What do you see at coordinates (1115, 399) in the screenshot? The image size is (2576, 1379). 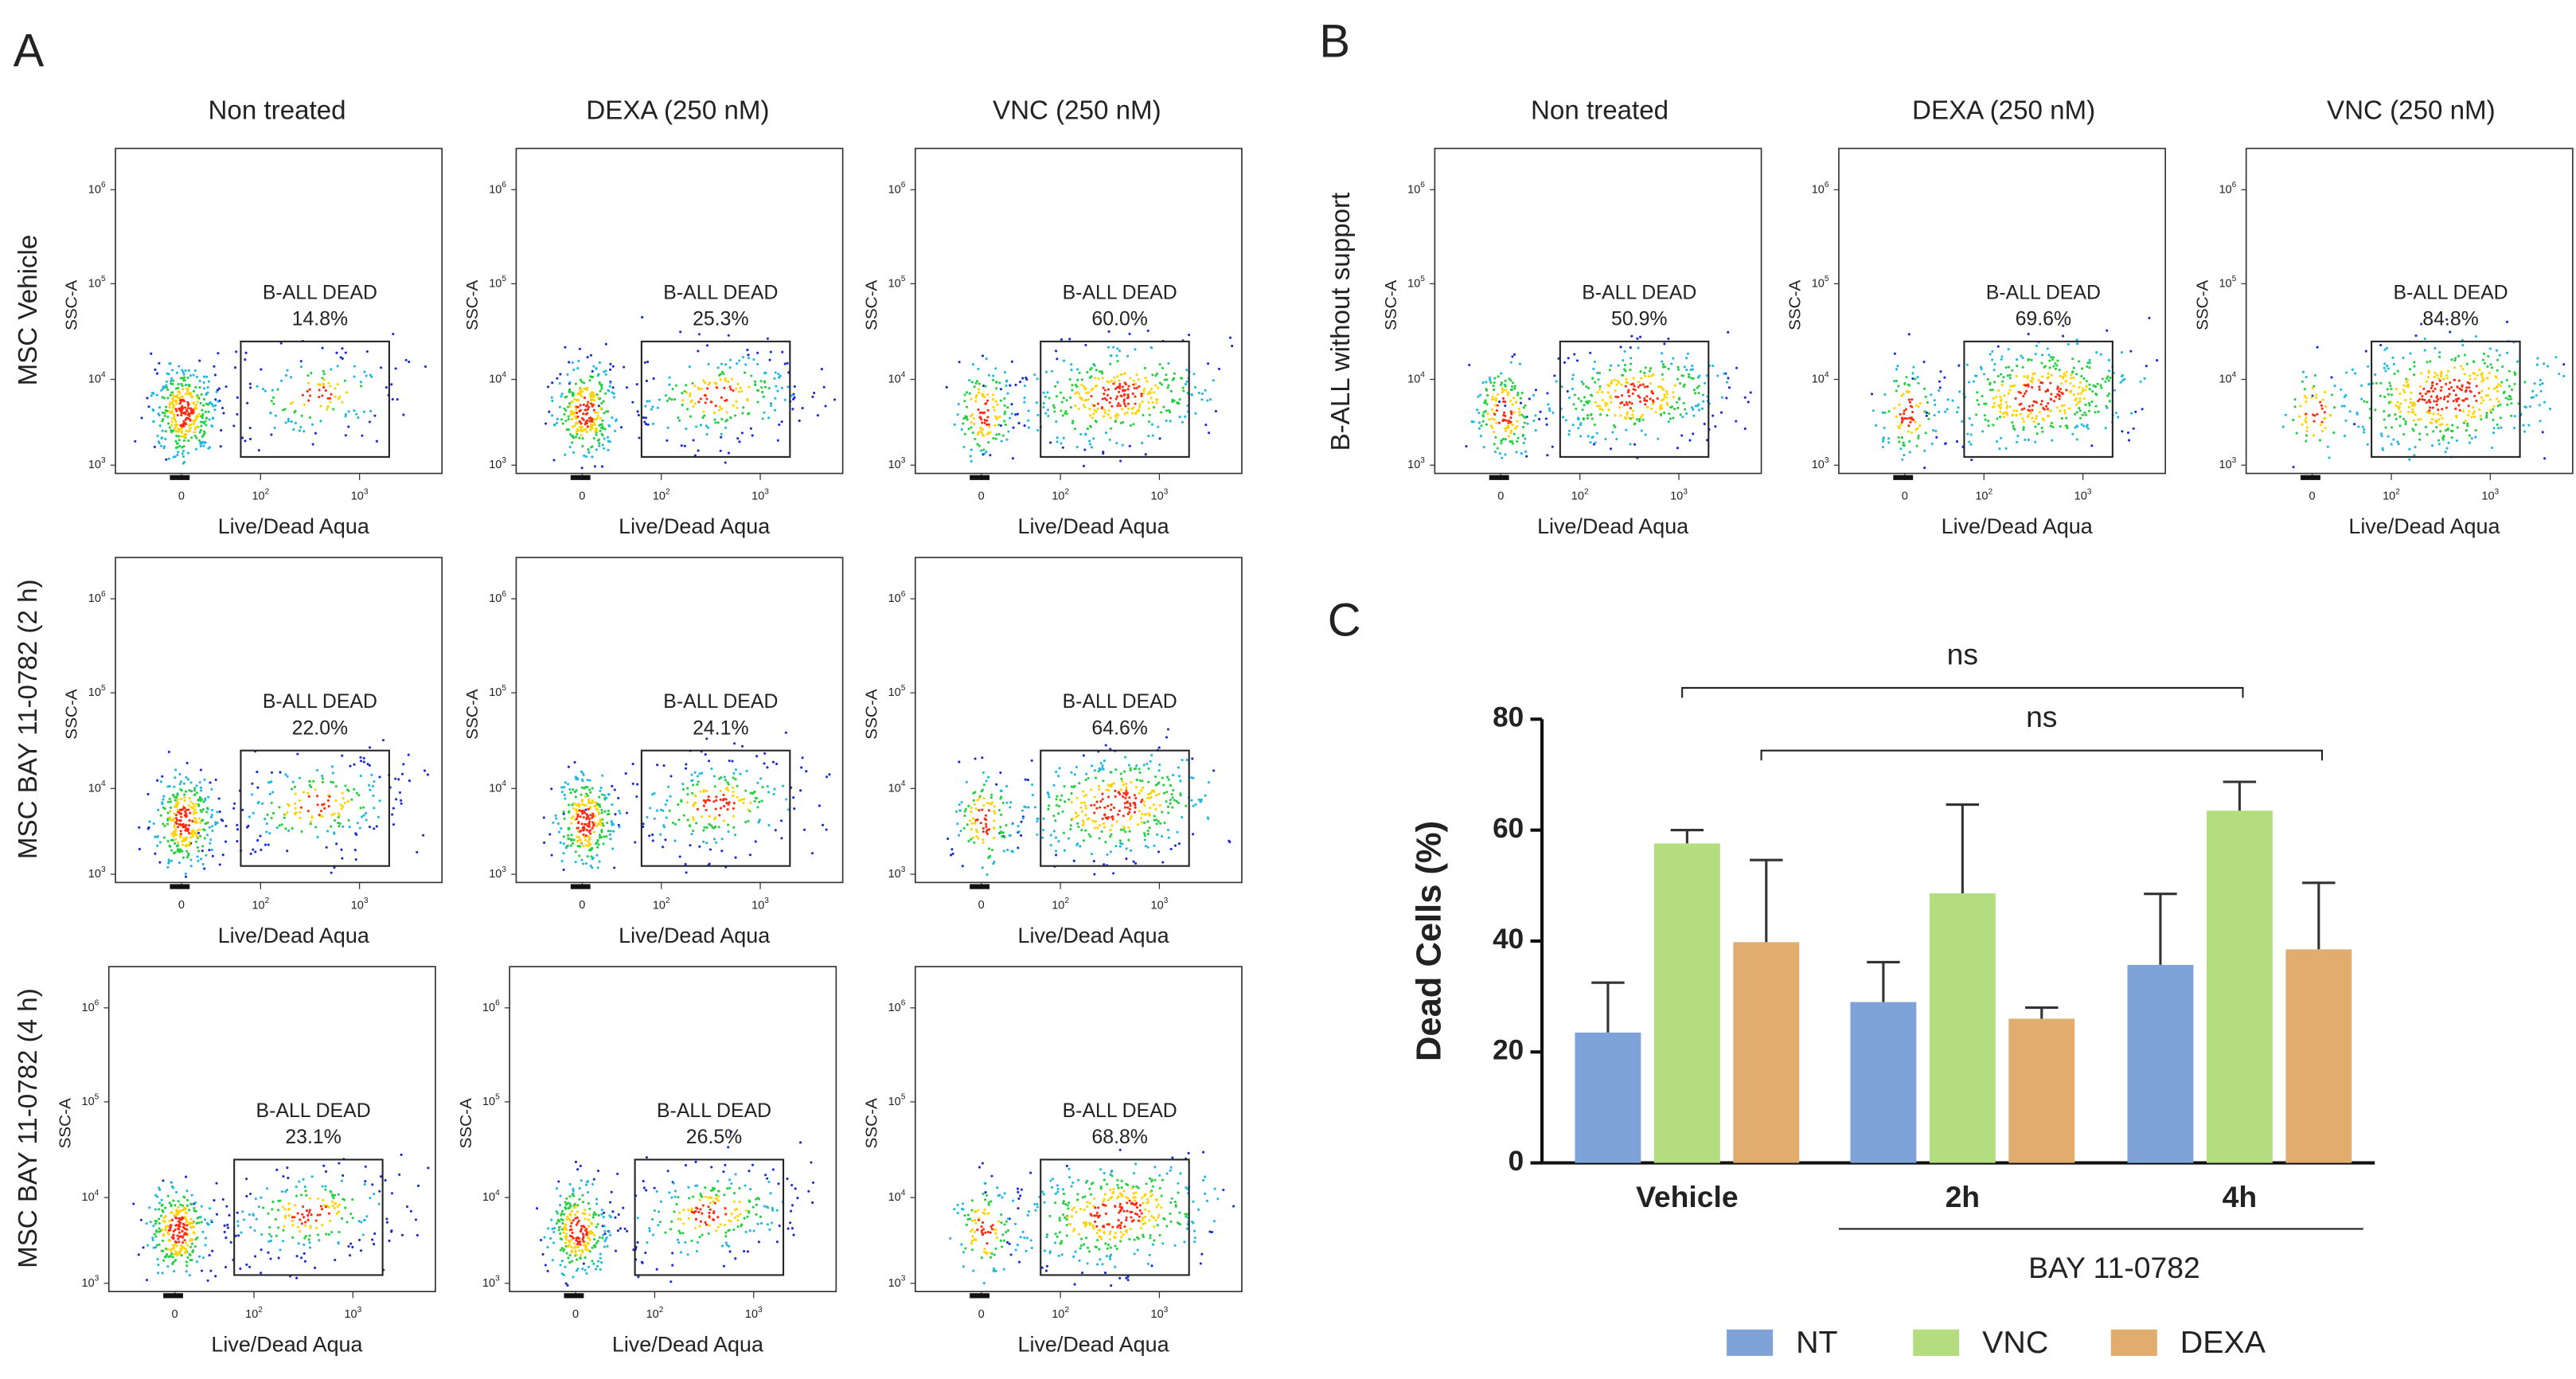 I see `gate` at bounding box center [1115, 399].